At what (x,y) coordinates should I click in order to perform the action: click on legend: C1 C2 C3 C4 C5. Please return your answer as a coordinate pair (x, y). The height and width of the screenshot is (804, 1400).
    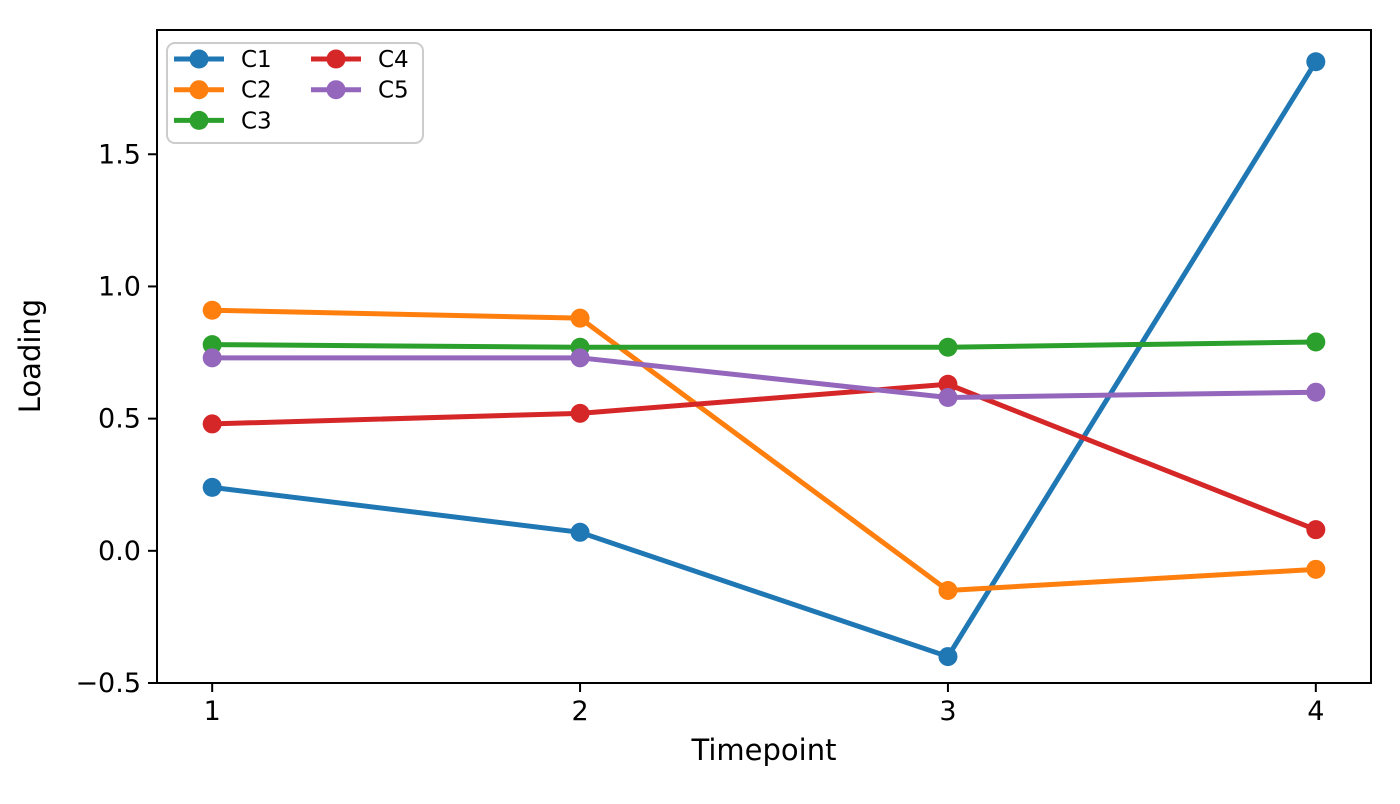
    Looking at the image, I should click on (295, 93).